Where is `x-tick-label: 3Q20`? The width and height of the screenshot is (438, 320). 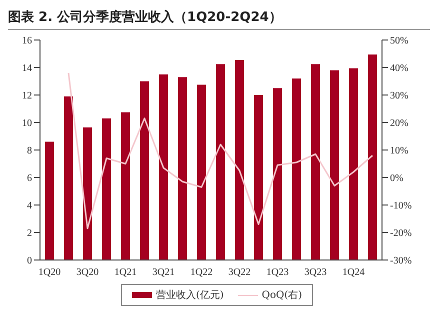 x-tick-label: 3Q20 is located at coordinates (87, 272).